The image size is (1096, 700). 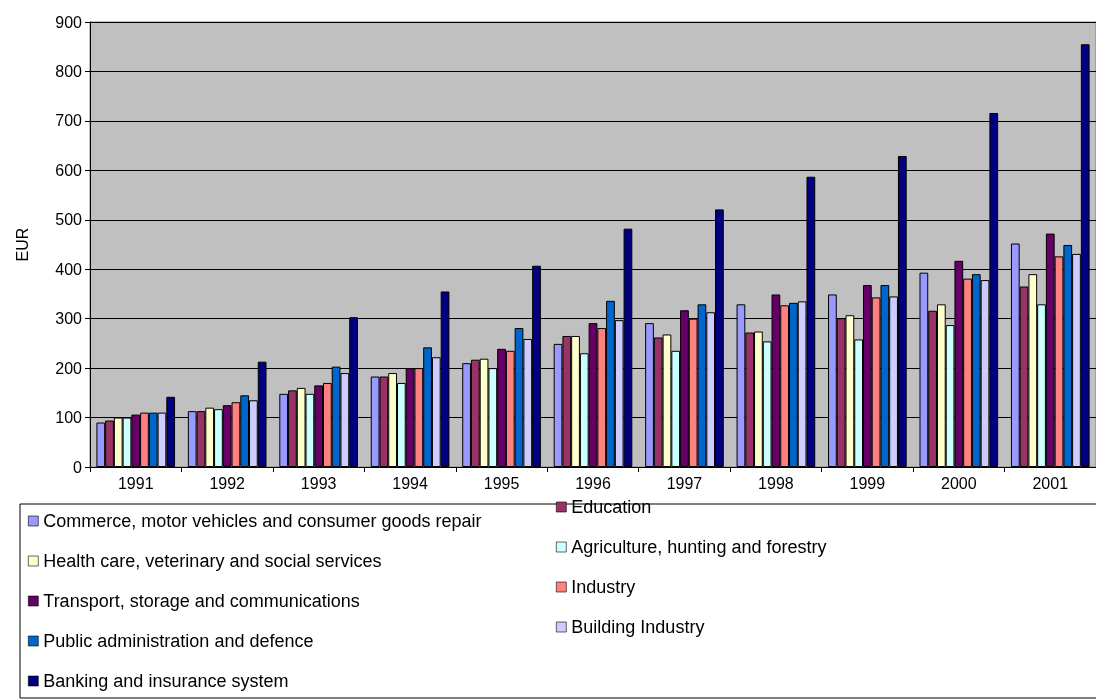 I want to click on legend-label: Health care, veterinary and social services, so click(x=212, y=561).